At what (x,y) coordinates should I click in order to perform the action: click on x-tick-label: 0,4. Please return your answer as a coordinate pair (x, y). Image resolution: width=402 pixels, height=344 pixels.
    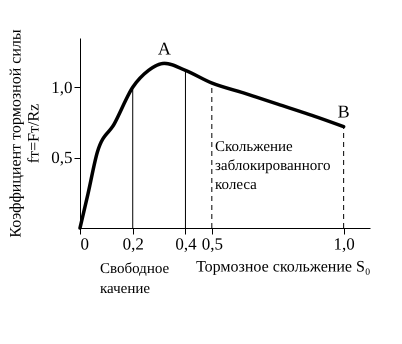
    Looking at the image, I should click on (186, 244).